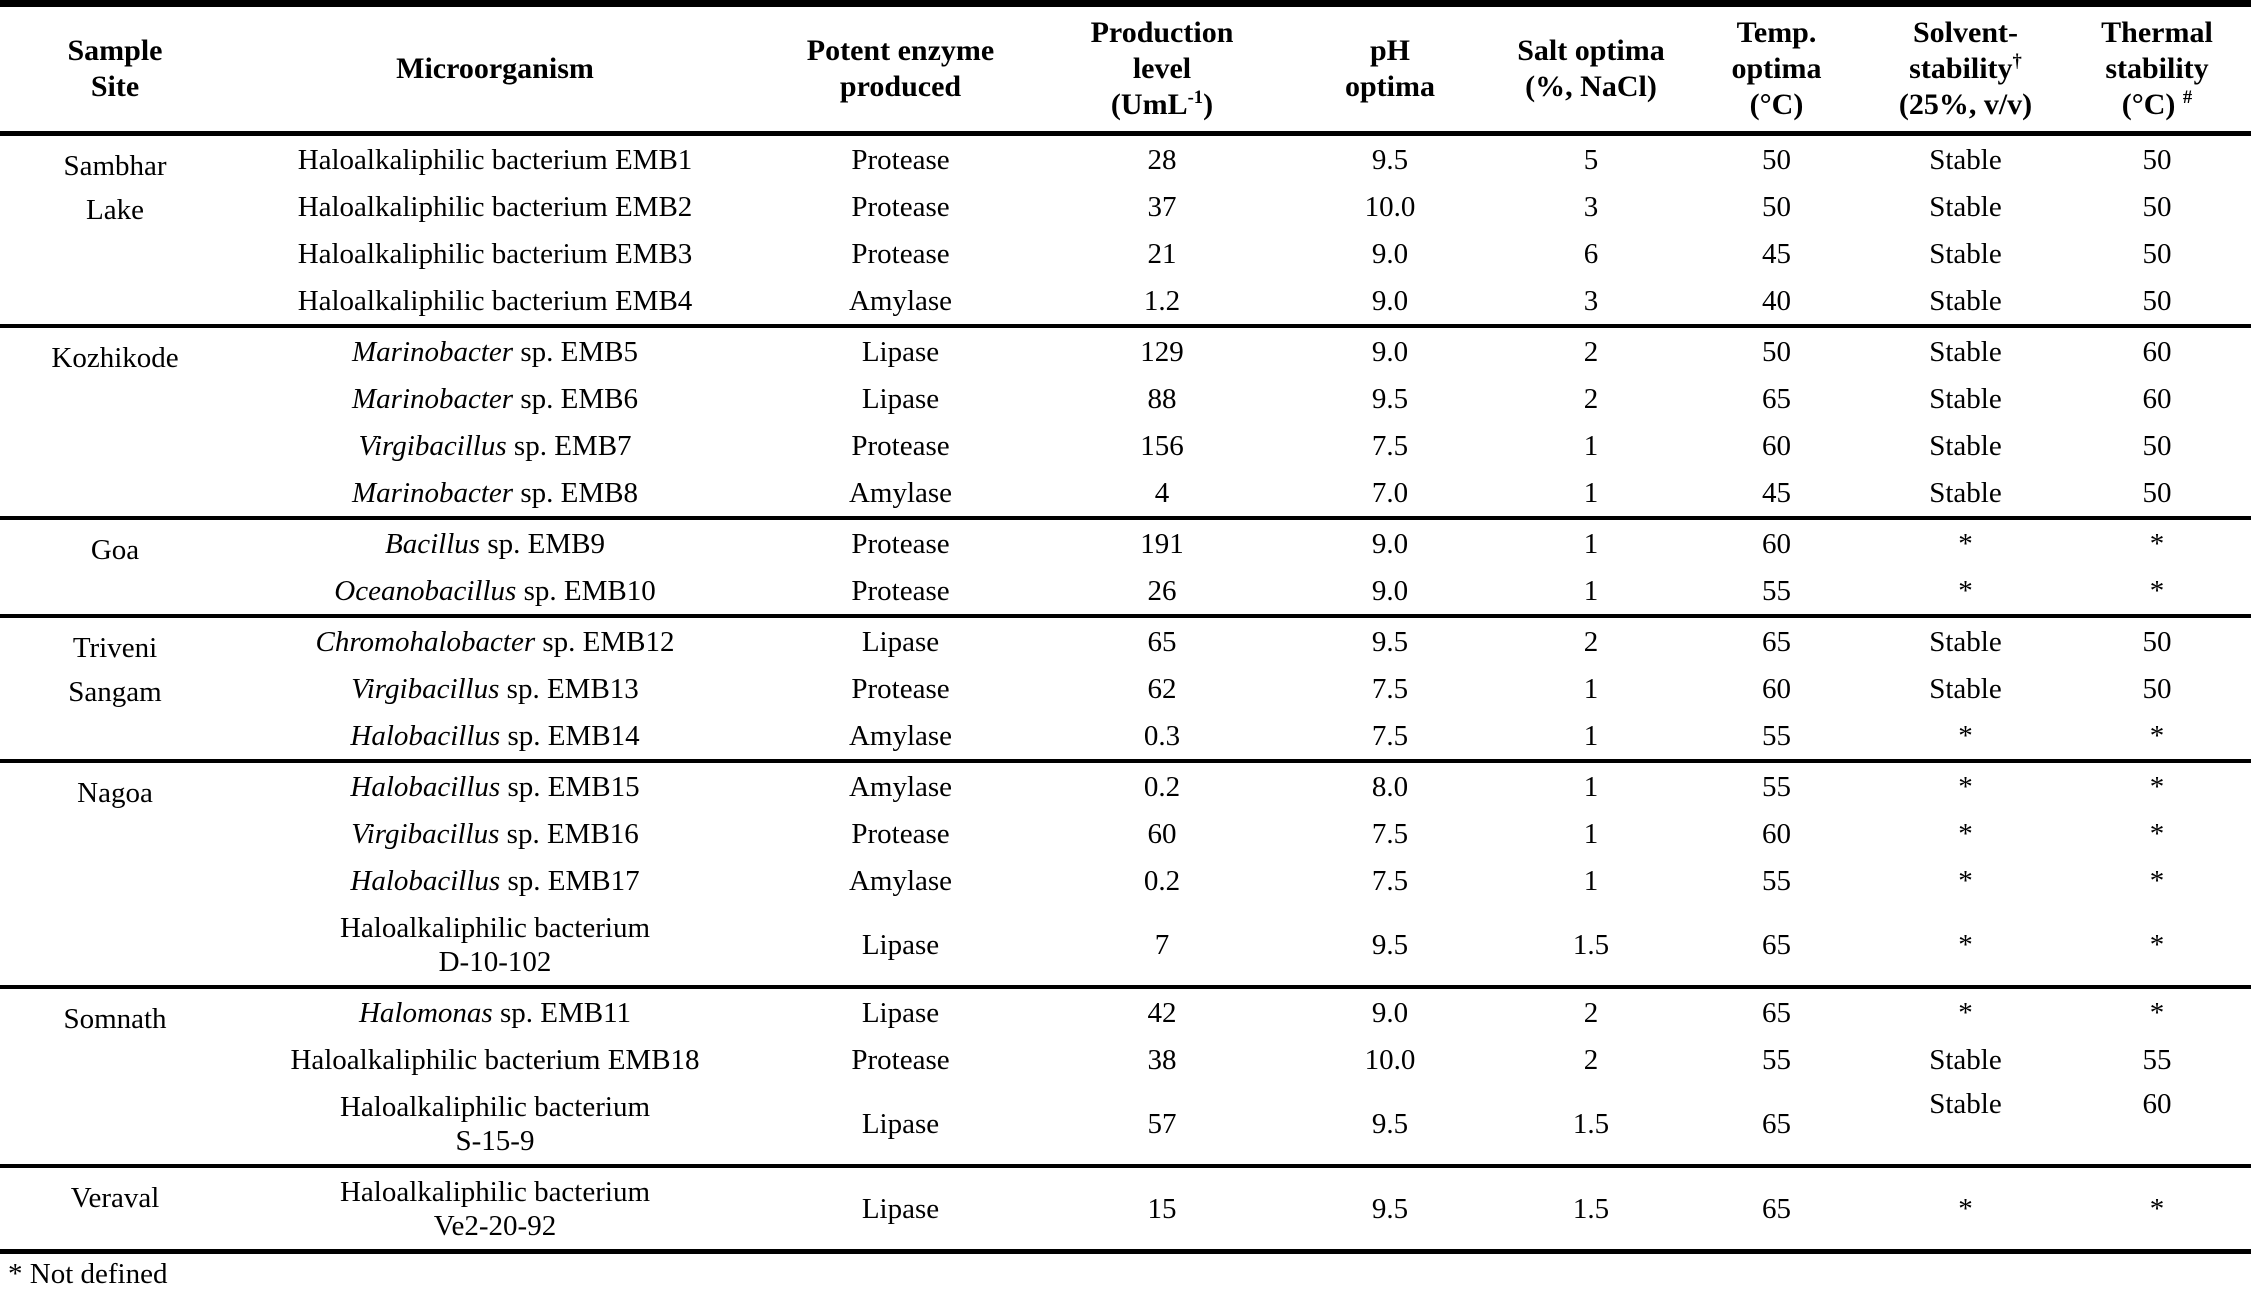 The image size is (2251, 1291). Describe the element at coordinates (495, 253) in the screenshot. I see `microorganism-cell: Haloalkaliphilic bacterium EMB3` at that location.